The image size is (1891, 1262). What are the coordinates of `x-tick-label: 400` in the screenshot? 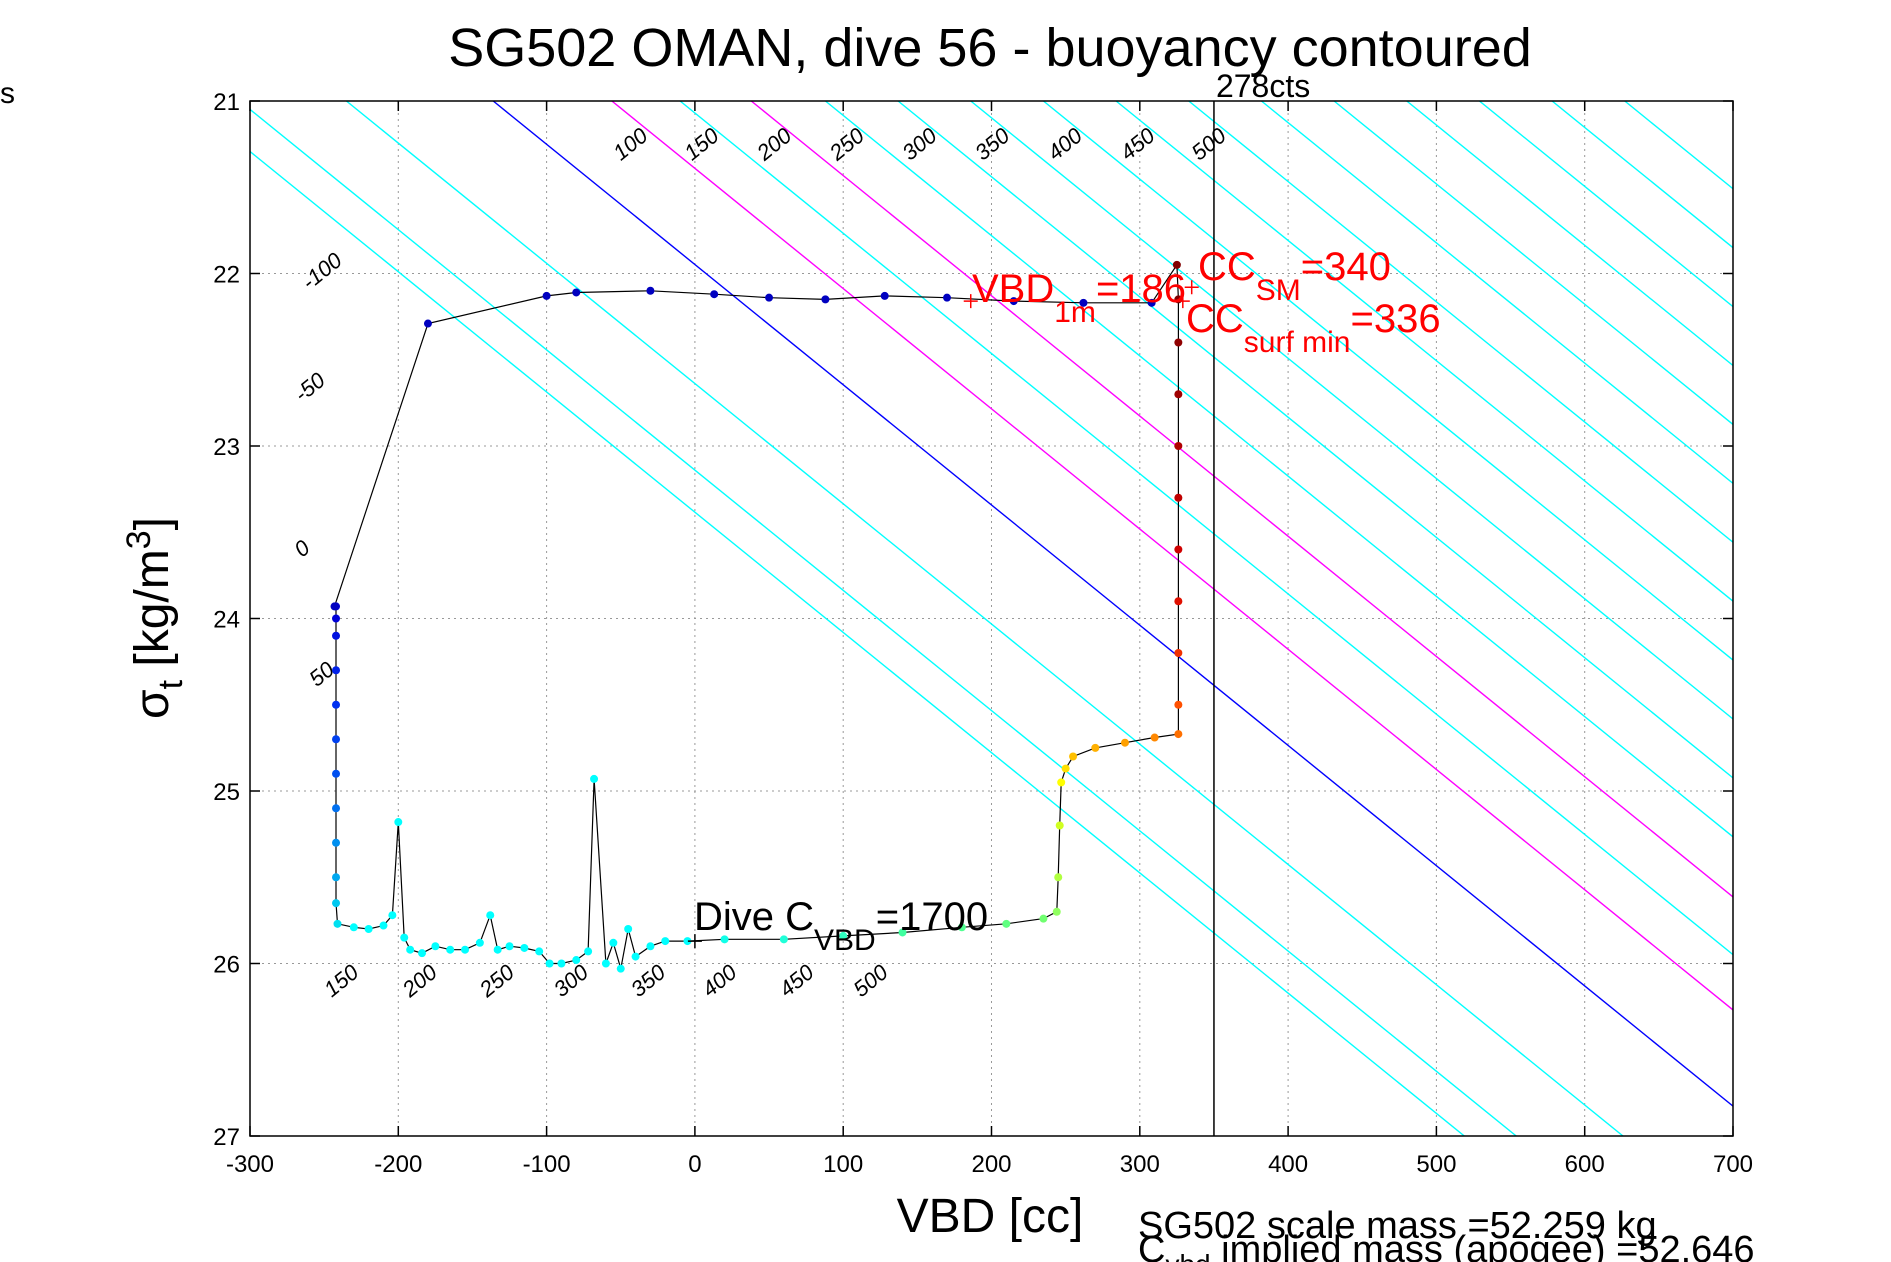 It's located at (1288, 1164).